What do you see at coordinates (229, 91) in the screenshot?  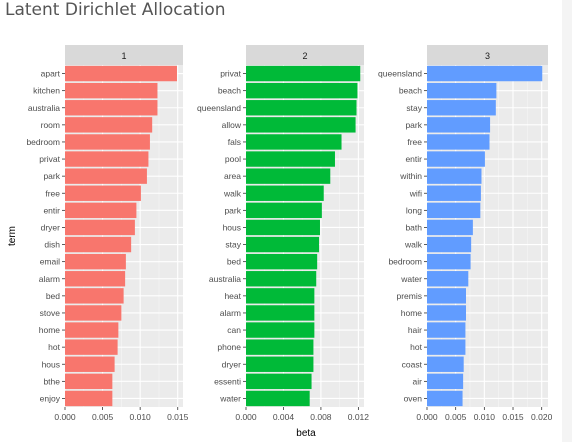 I see `y-tick-label: beach` at bounding box center [229, 91].